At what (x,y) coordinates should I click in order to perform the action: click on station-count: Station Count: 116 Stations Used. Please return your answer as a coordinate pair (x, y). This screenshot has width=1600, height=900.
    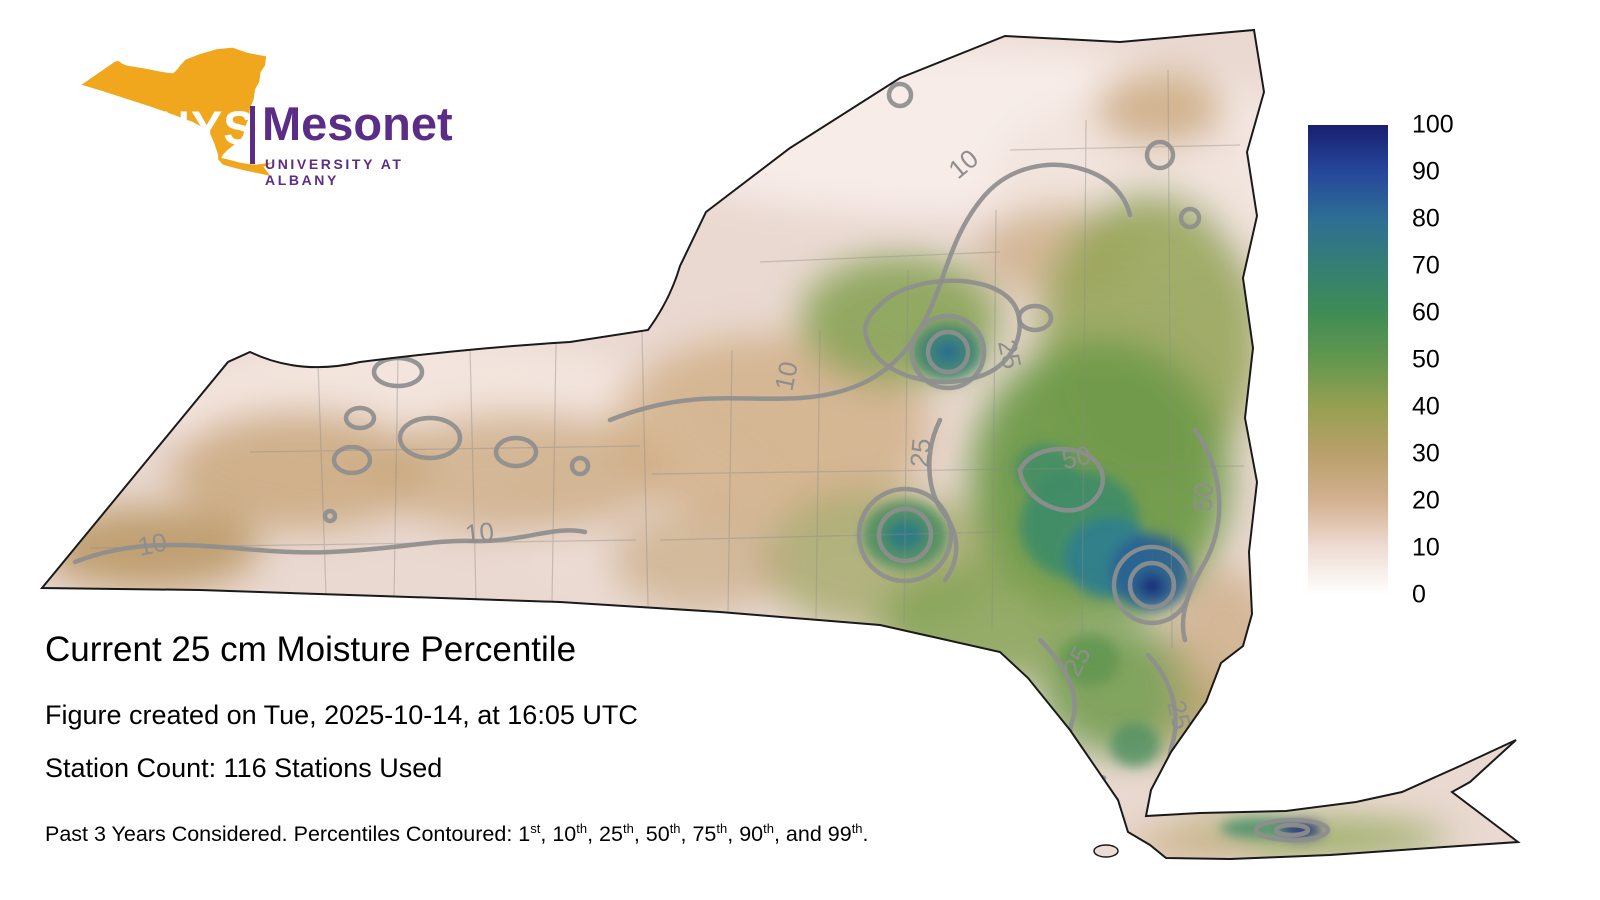
    Looking at the image, I should click on (244, 768).